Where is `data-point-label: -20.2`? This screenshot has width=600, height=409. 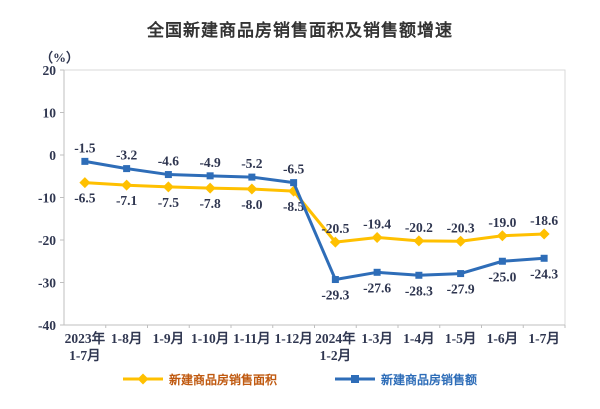
data-point-label: -20.2 is located at coordinates (419, 227).